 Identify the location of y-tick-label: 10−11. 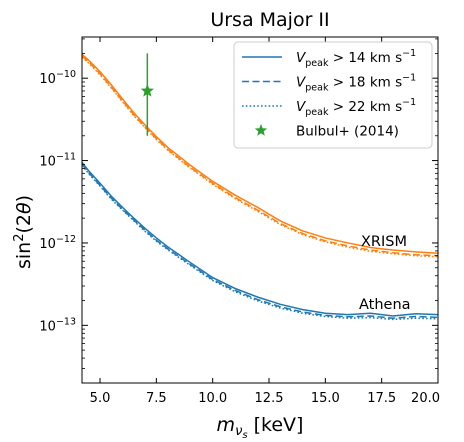
(57, 161).